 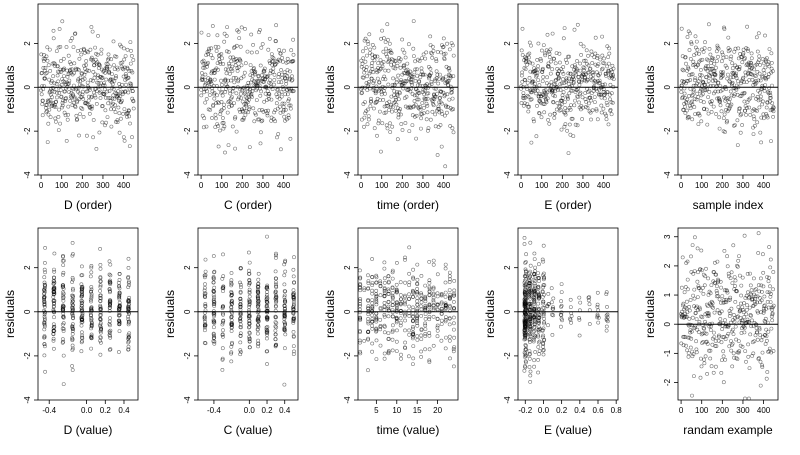 I want to click on y-axis-label: residuals, so click(x=10, y=89).